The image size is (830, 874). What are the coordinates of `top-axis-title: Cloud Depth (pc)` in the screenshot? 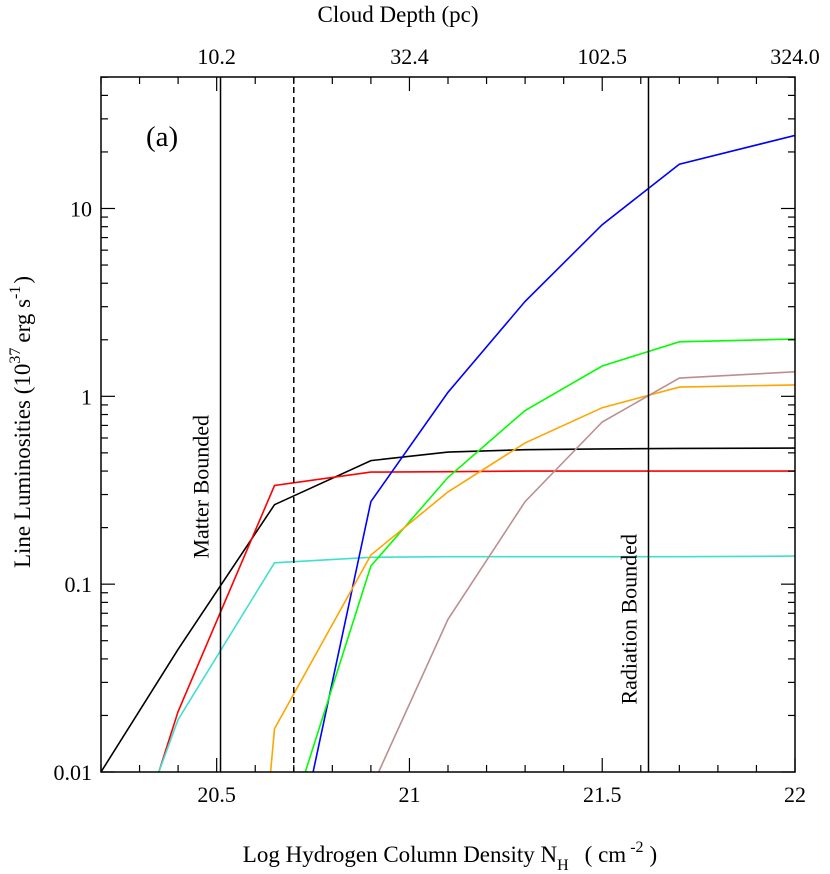 It's located at (398, 14).